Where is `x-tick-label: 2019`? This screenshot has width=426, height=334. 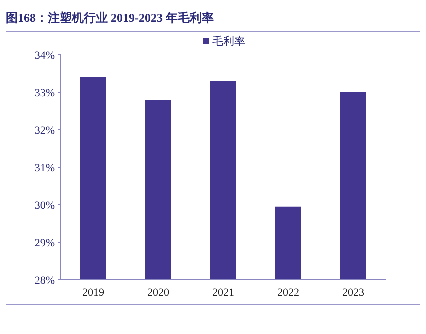
x-tick-label: 2019 is located at coordinates (93, 293).